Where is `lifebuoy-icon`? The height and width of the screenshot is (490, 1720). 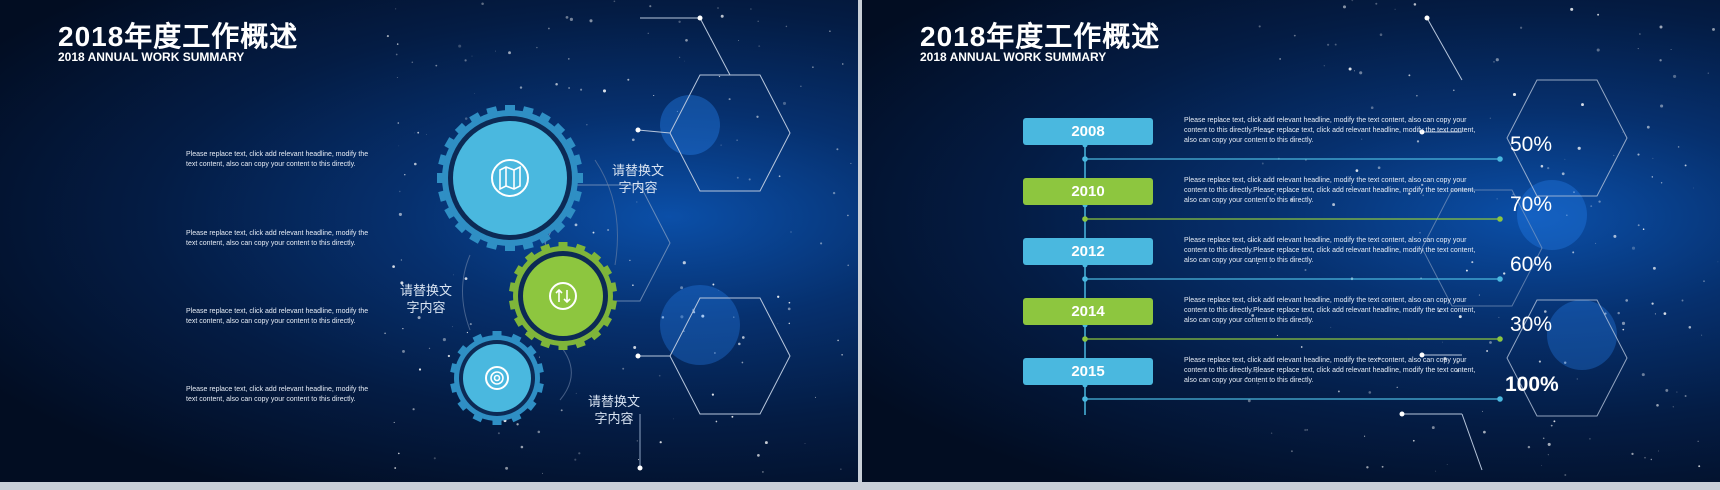
lifebuoy-icon is located at coordinates (497, 378).